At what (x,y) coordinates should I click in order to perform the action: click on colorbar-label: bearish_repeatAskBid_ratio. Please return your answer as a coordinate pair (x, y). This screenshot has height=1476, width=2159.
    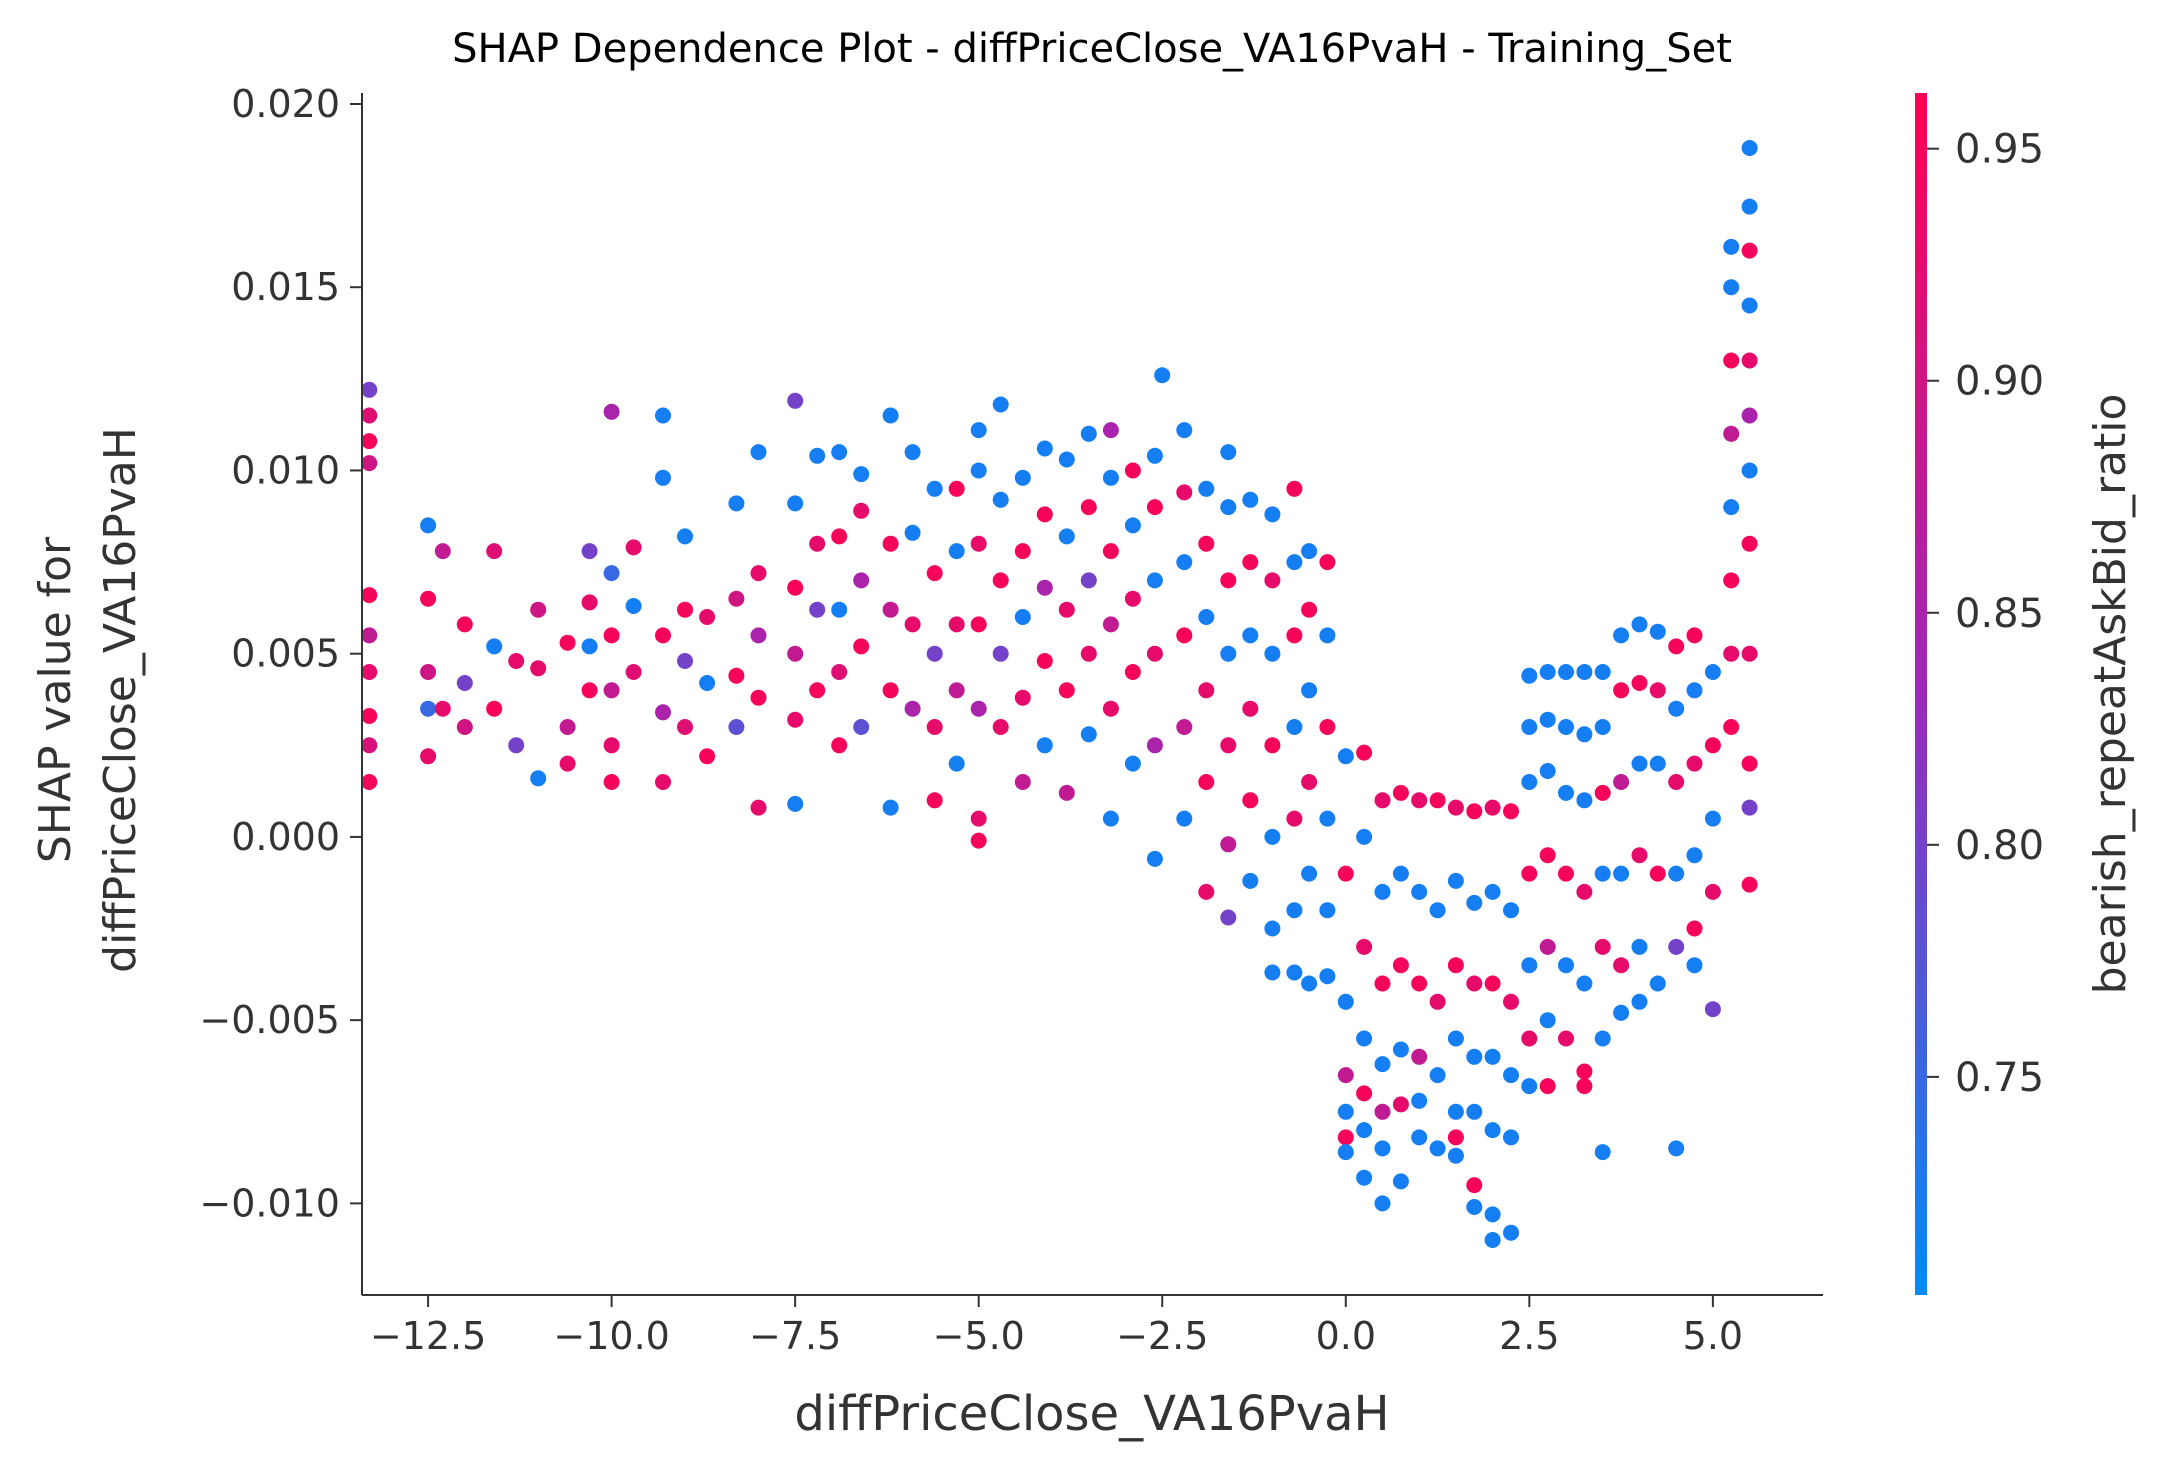
    Looking at the image, I should click on (2110, 694).